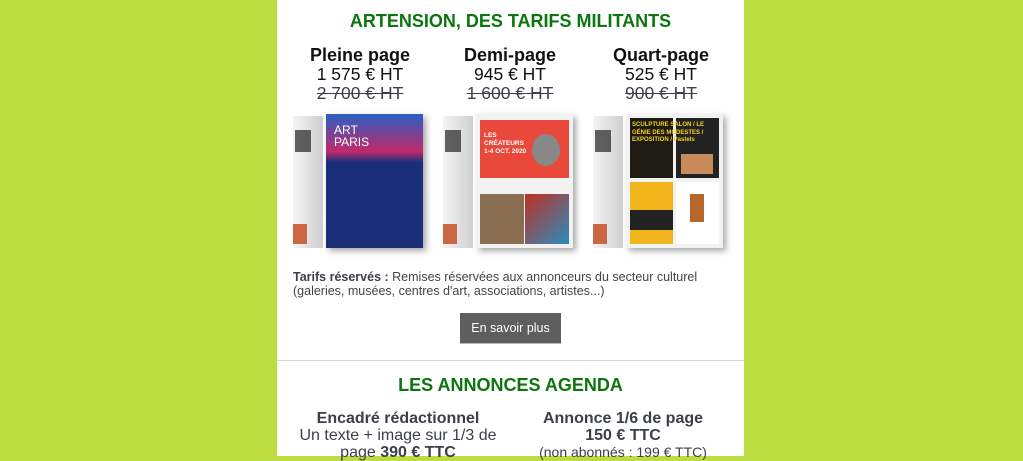 Image resolution: width=1023 pixels, height=461 pixels. I want to click on section-divider, so click(510, 360).